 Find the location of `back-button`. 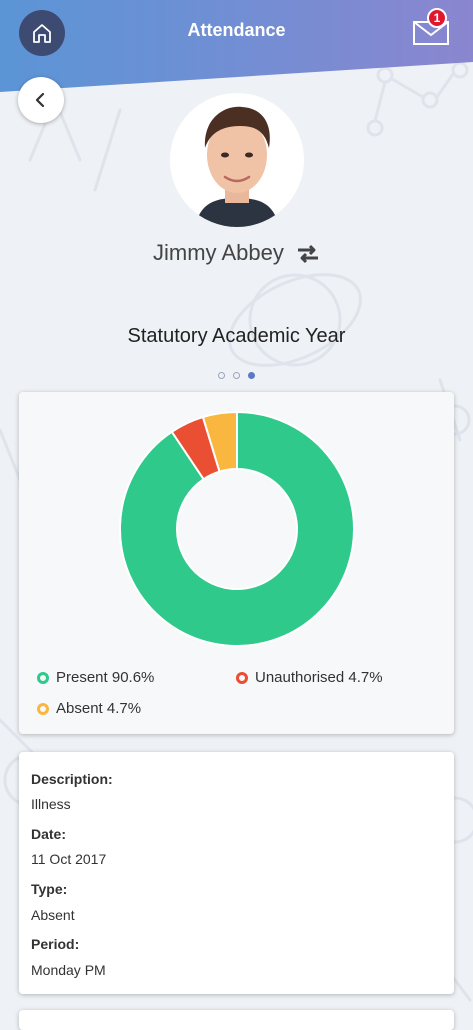

back-button is located at coordinates (41, 100).